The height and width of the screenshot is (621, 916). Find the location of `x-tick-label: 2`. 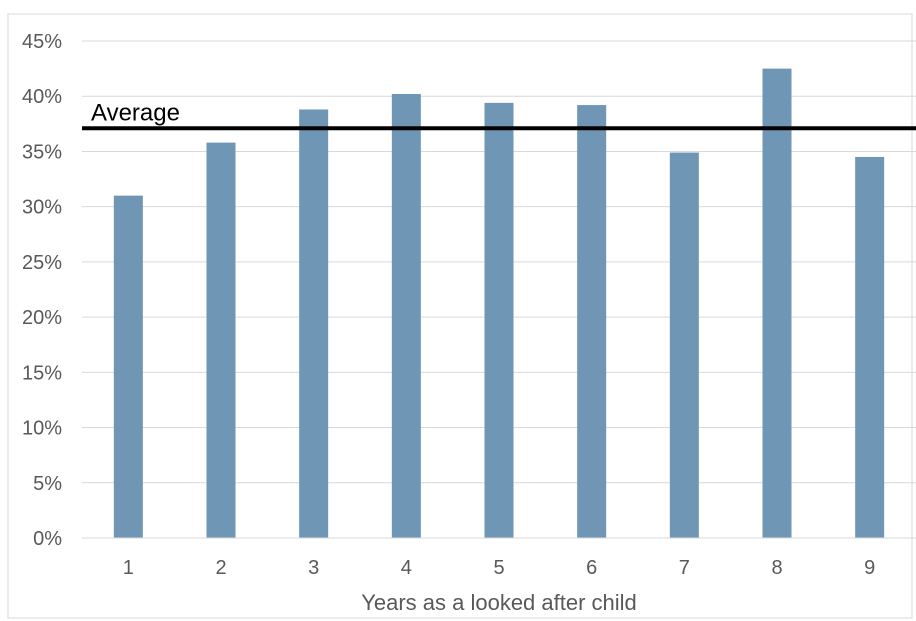

x-tick-label: 2 is located at coordinates (220, 568).